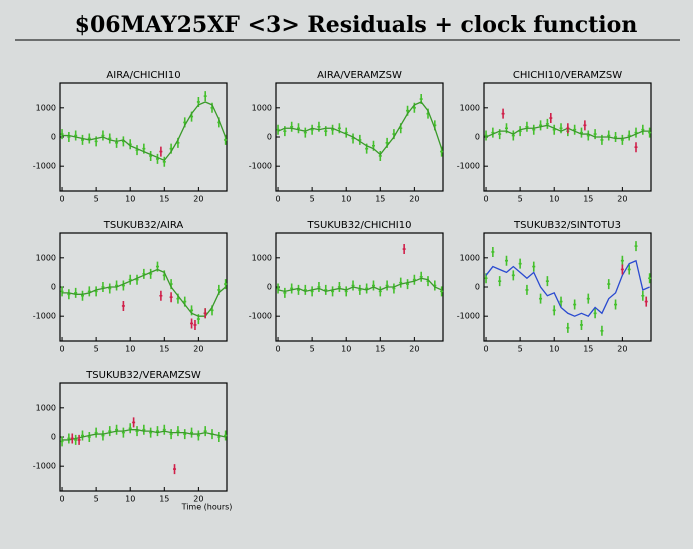  Describe the element at coordinates (143, 75) in the screenshot. I see `panel-title: AIRA/CHICHI10` at that location.